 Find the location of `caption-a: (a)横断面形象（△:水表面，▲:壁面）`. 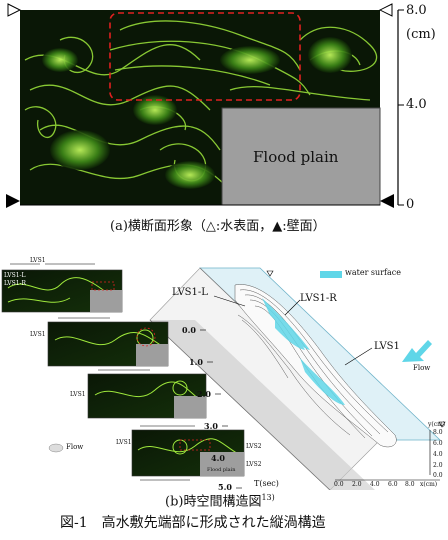

caption-a: (a)横断面形象（△:水表面，▲:壁面） is located at coordinates (218, 226).